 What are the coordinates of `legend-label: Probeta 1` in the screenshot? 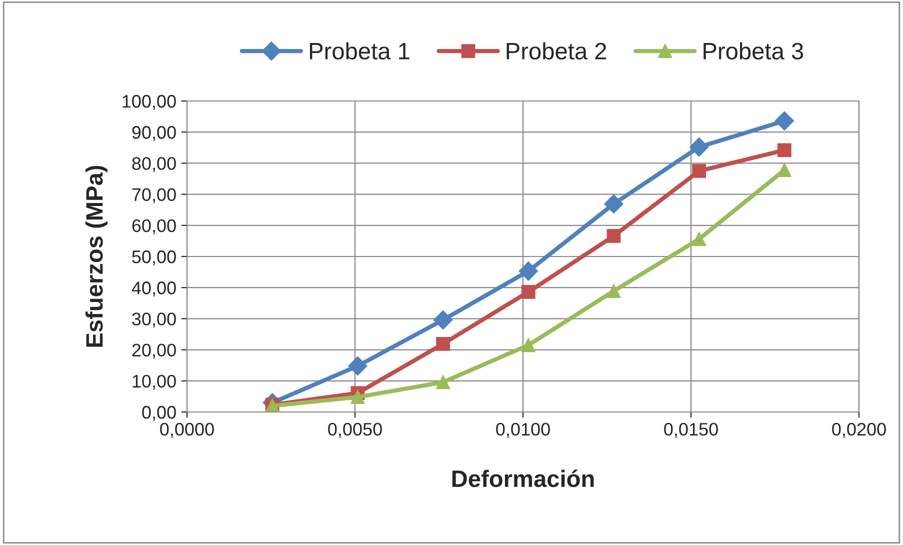 It's located at (360, 51).